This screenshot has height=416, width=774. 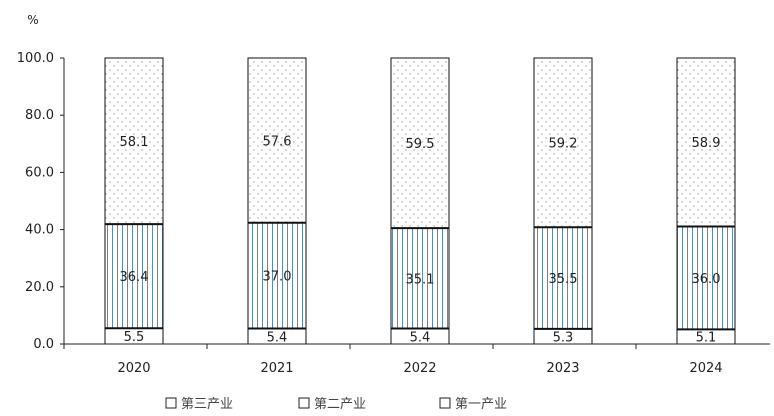 What do you see at coordinates (41, 201) in the screenshot?
I see `y-axis: 0.0 20.0 40.0 60.0 80.0 100.0` at bounding box center [41, 201].